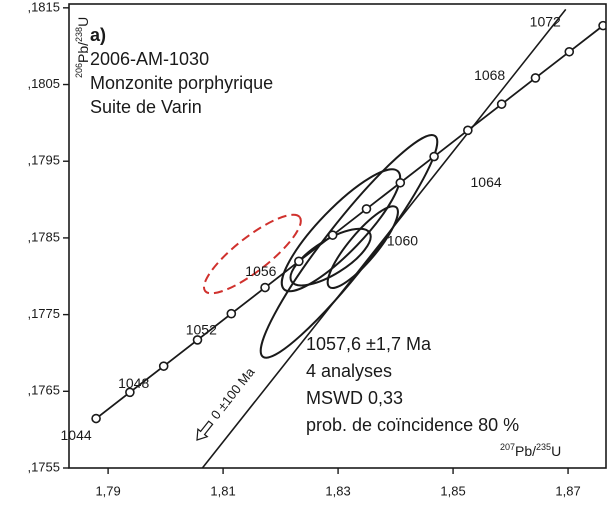 The width and height of the screenshot is (608, 507). Describe the element at coordinates (260, 271) in the screenshot. I see `age-label: 1056` at that location.